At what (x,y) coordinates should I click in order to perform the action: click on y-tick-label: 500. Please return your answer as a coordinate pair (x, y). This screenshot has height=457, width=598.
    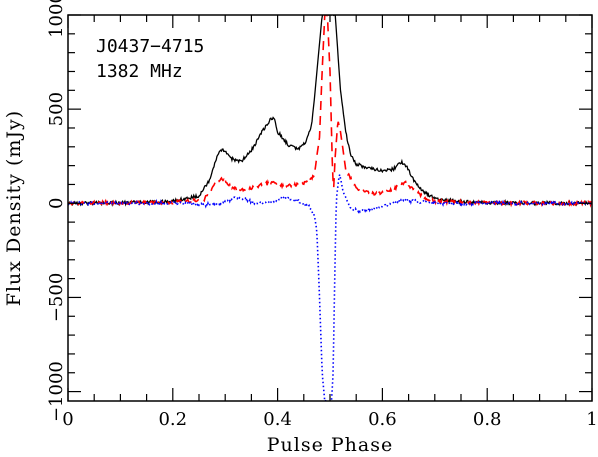
    Looking at the image, I should click on (56, 109).